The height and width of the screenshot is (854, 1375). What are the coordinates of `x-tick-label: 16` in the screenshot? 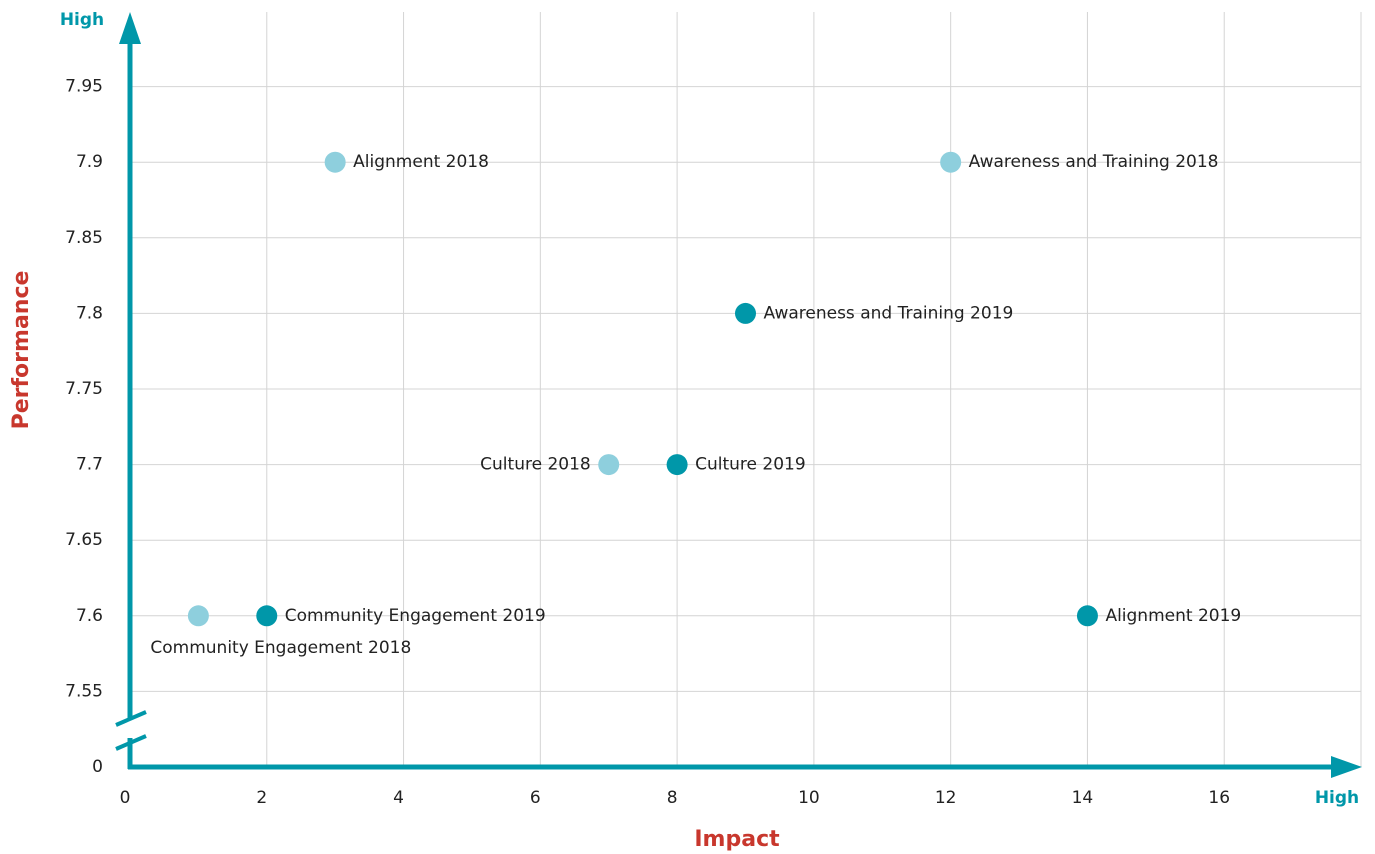 It's located at (1219, 798).